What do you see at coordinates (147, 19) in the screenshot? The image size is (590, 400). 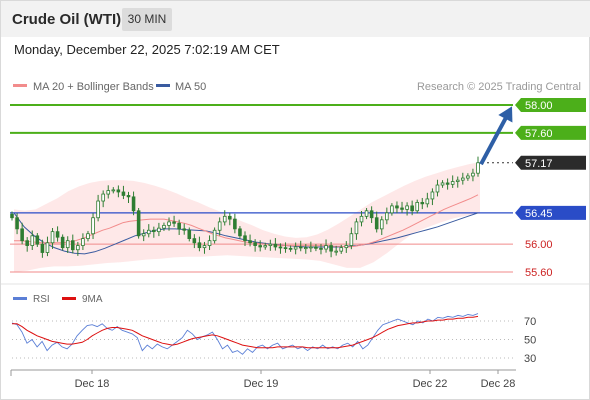 I see `interval-button: 30 MIN` at bounding box center [147, 19].